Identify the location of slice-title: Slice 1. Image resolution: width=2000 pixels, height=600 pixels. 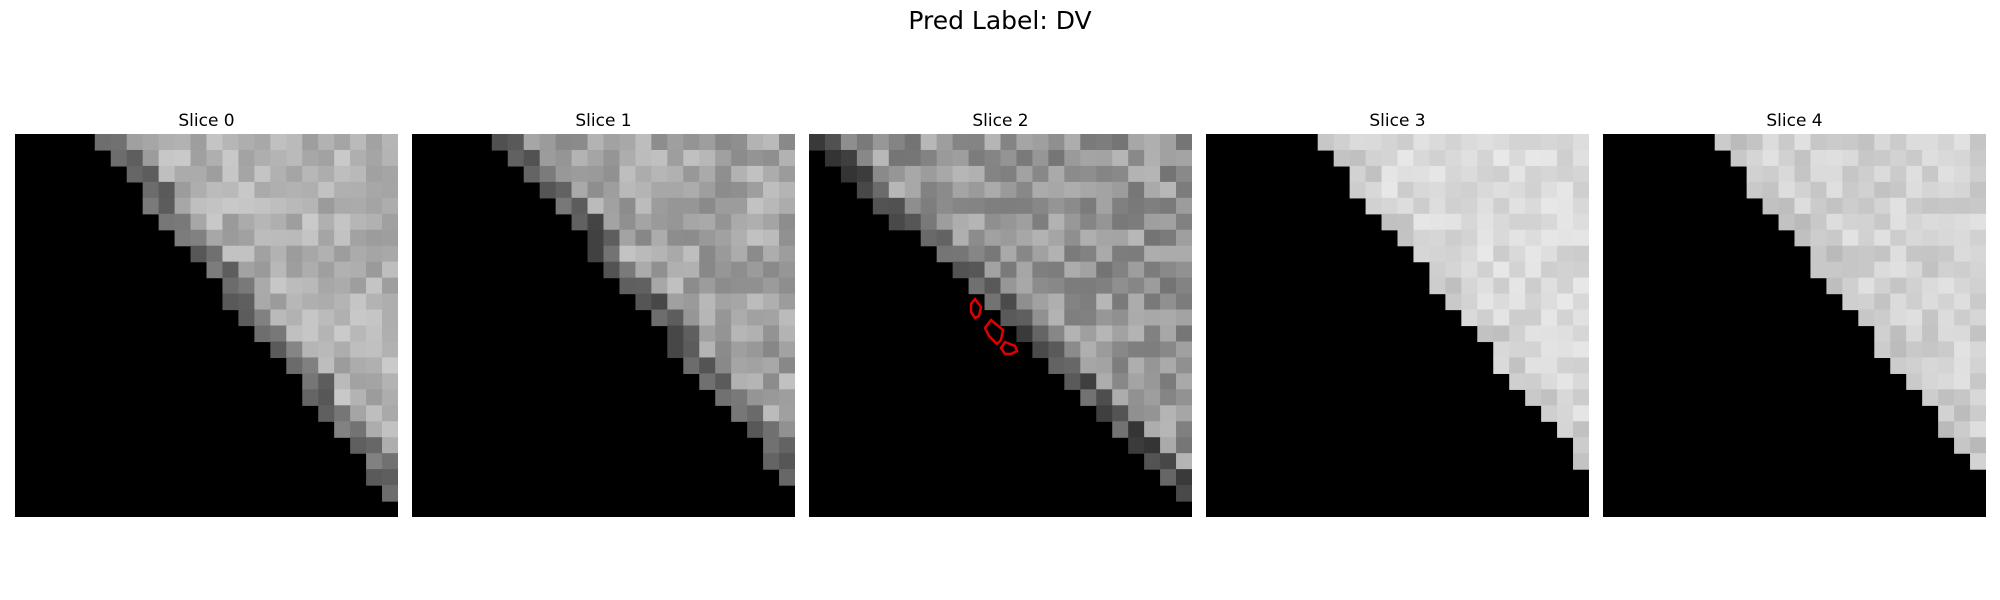
(603, 121).